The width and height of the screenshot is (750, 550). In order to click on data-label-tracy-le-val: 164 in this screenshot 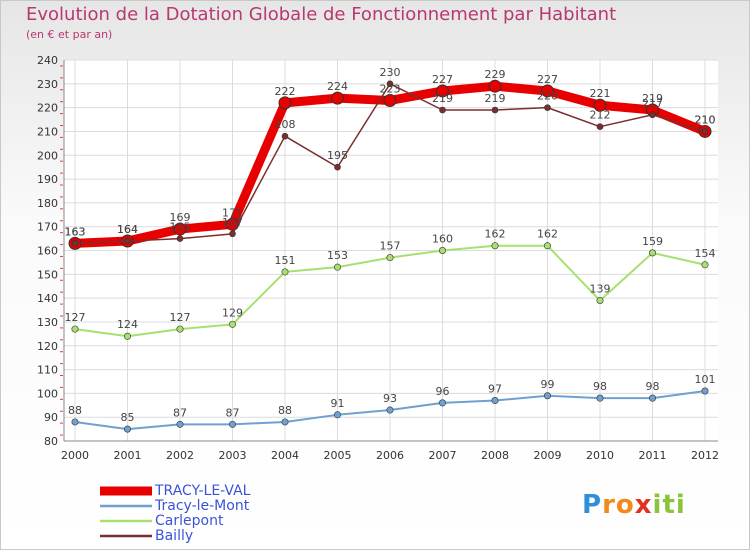, I will do `click(127, 229)`.